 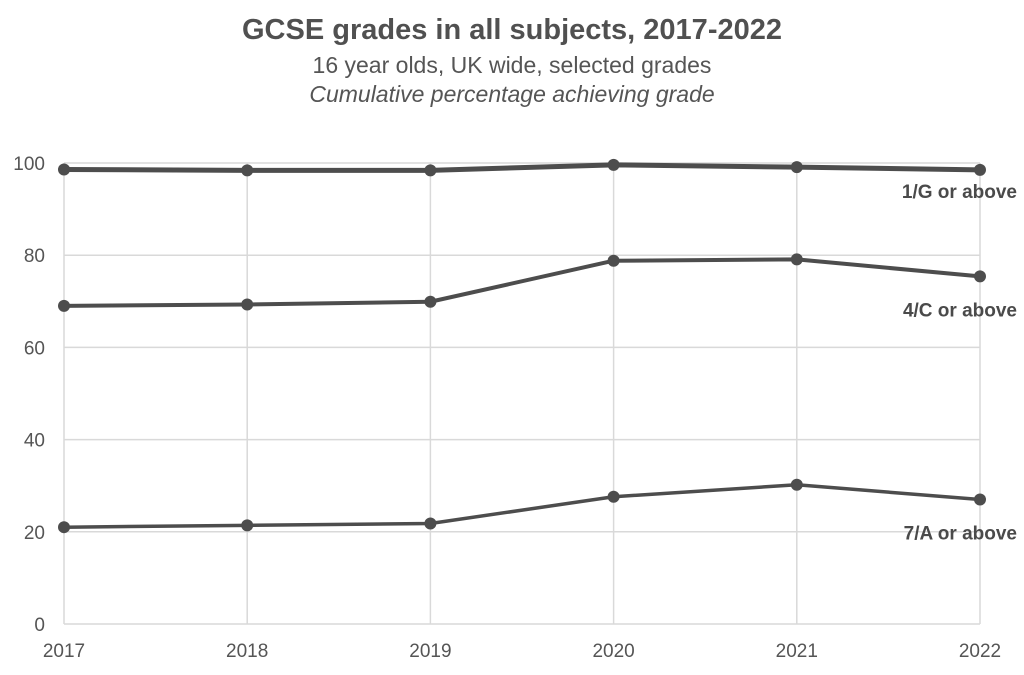 I want to click on series-labels: 1/G or above 4/C or above 7/A or above, so click(x=959, y=363).